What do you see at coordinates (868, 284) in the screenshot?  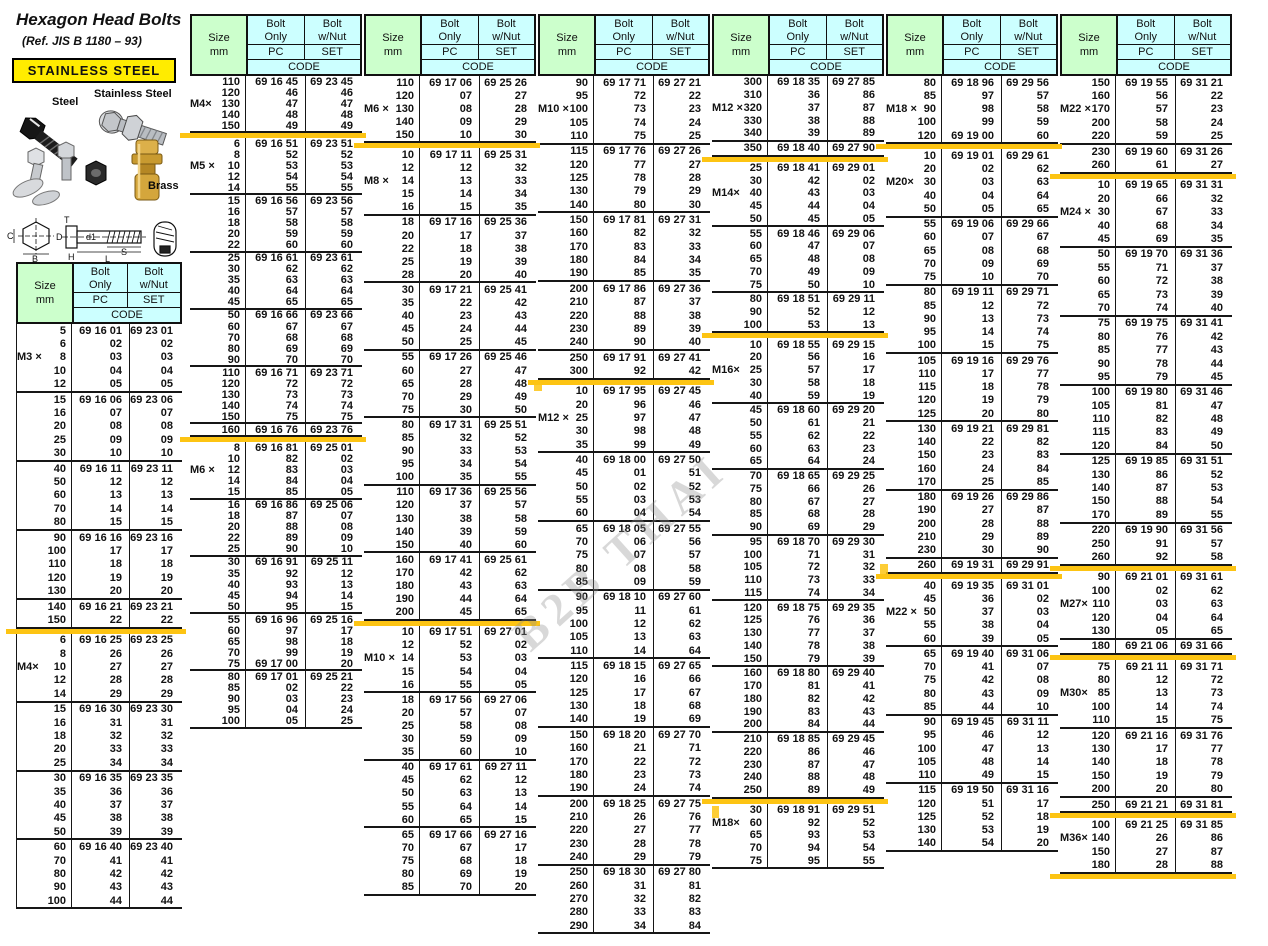 I see `set-code-cell: 10` at bounding box center [868, 284].